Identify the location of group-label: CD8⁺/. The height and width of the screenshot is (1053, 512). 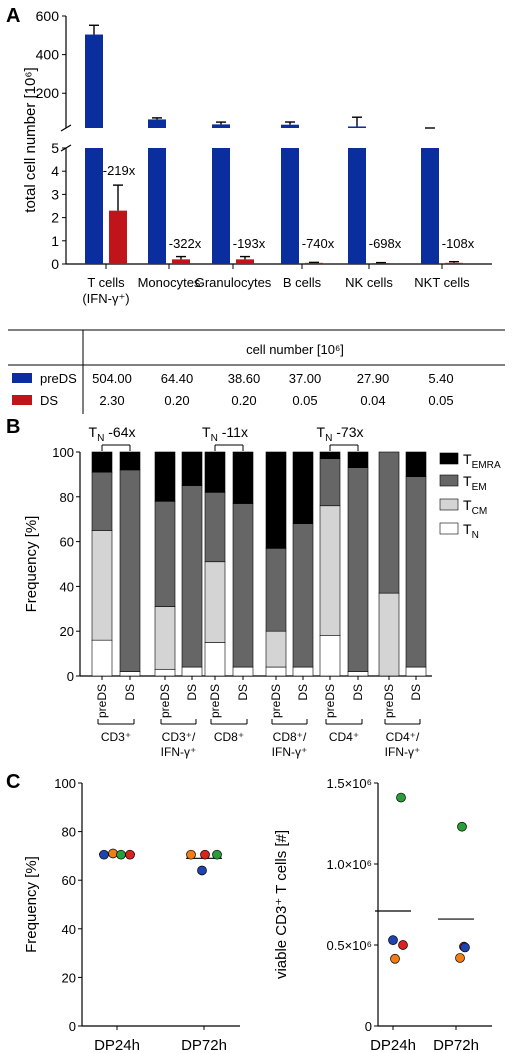
(290, 737).